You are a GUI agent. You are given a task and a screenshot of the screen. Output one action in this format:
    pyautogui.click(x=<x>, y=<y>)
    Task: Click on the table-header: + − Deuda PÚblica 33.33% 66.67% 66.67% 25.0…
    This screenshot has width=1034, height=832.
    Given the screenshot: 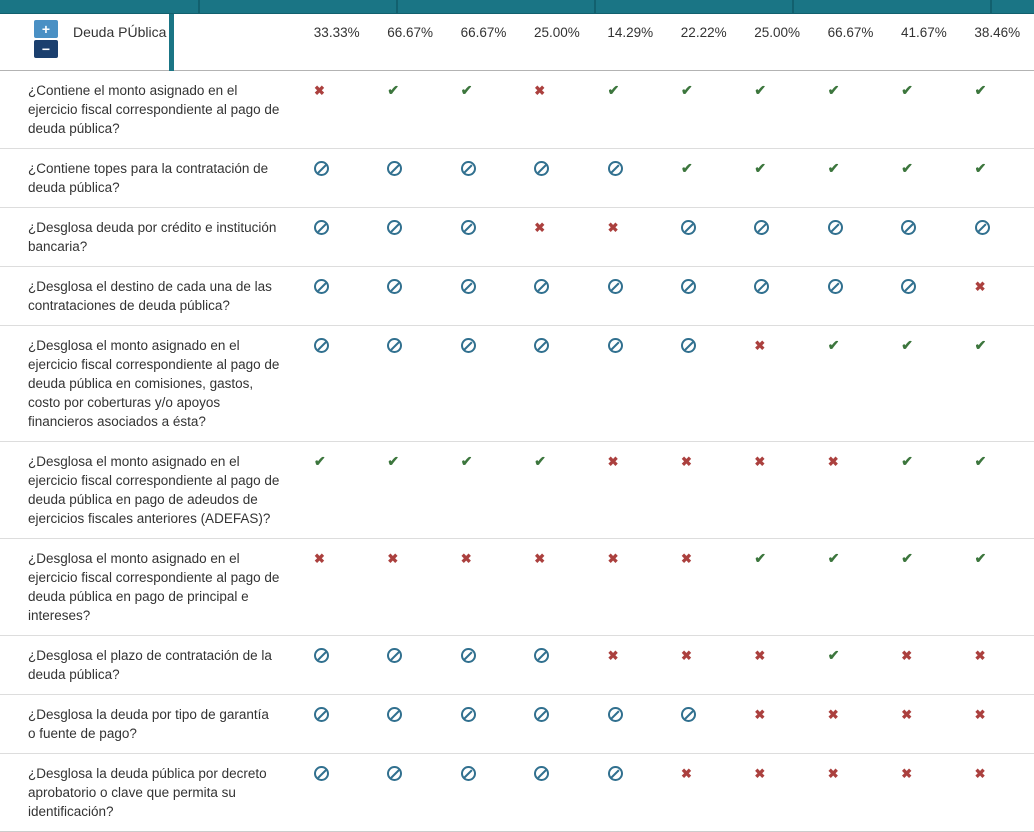 What is the action you would take?
    pyautogui.click(x=517, y=42)
    